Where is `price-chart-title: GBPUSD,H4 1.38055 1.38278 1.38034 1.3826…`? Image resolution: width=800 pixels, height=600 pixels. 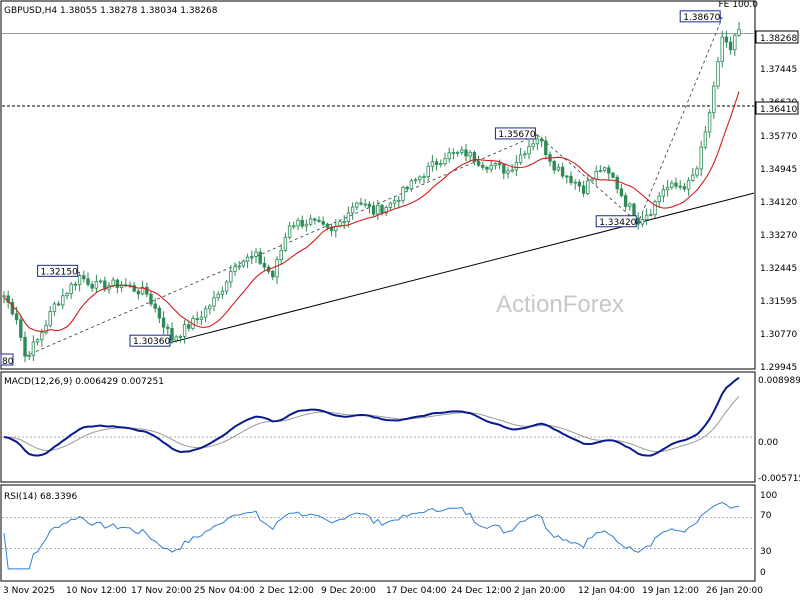 price-chart-title: GBPUSD,H4 1.38055 1.38278 1.38034 1.3826… is located at coordinates (111, 11).